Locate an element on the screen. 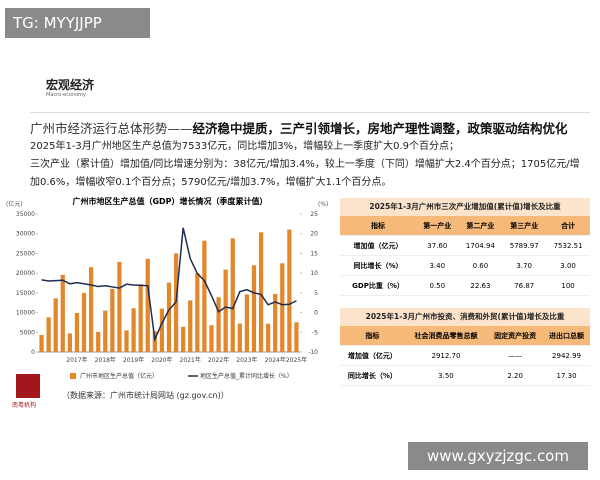 The width and height of the screenshot is (600, 480). row: 同比增长（%） 3.40 0.60 3.70 3.00 is located at coordinates (465, 265).